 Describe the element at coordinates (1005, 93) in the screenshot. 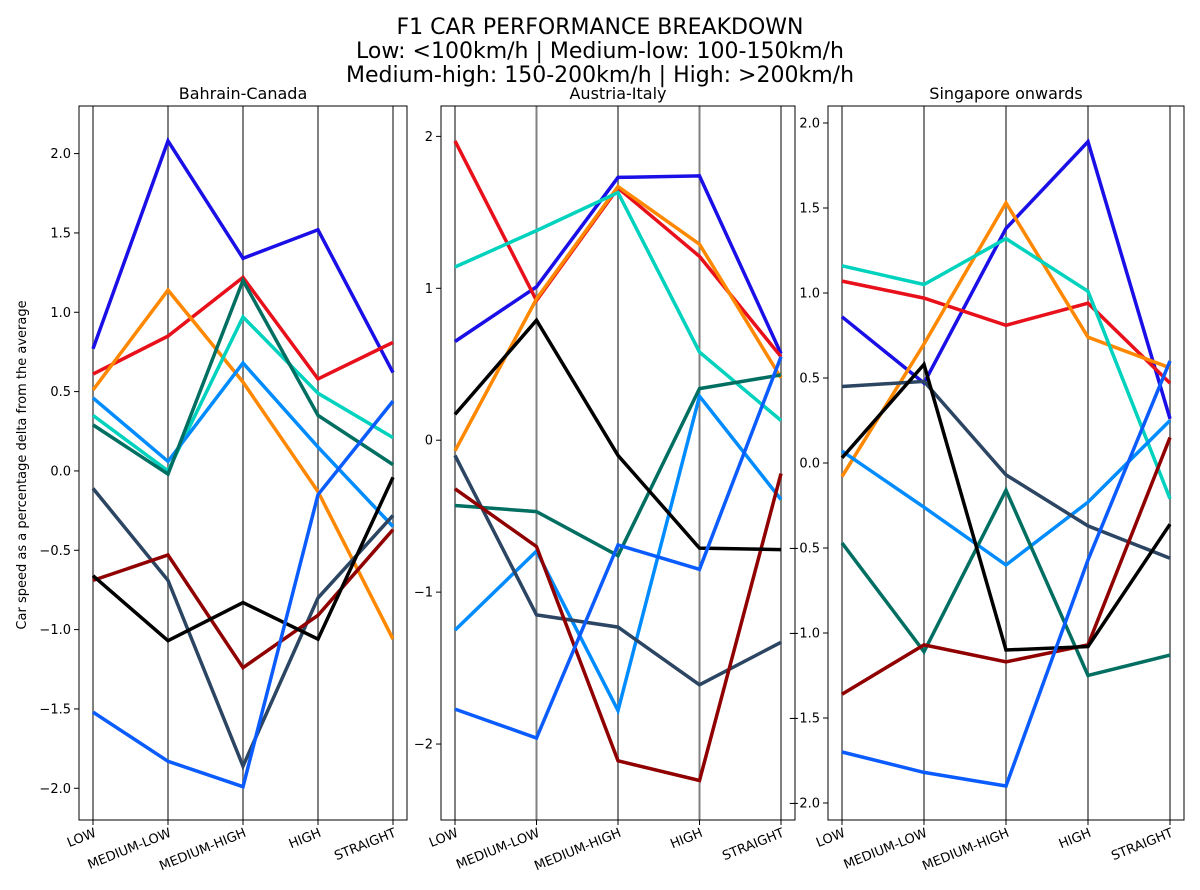

I see `panel-title: Singapore onwards` at that location.